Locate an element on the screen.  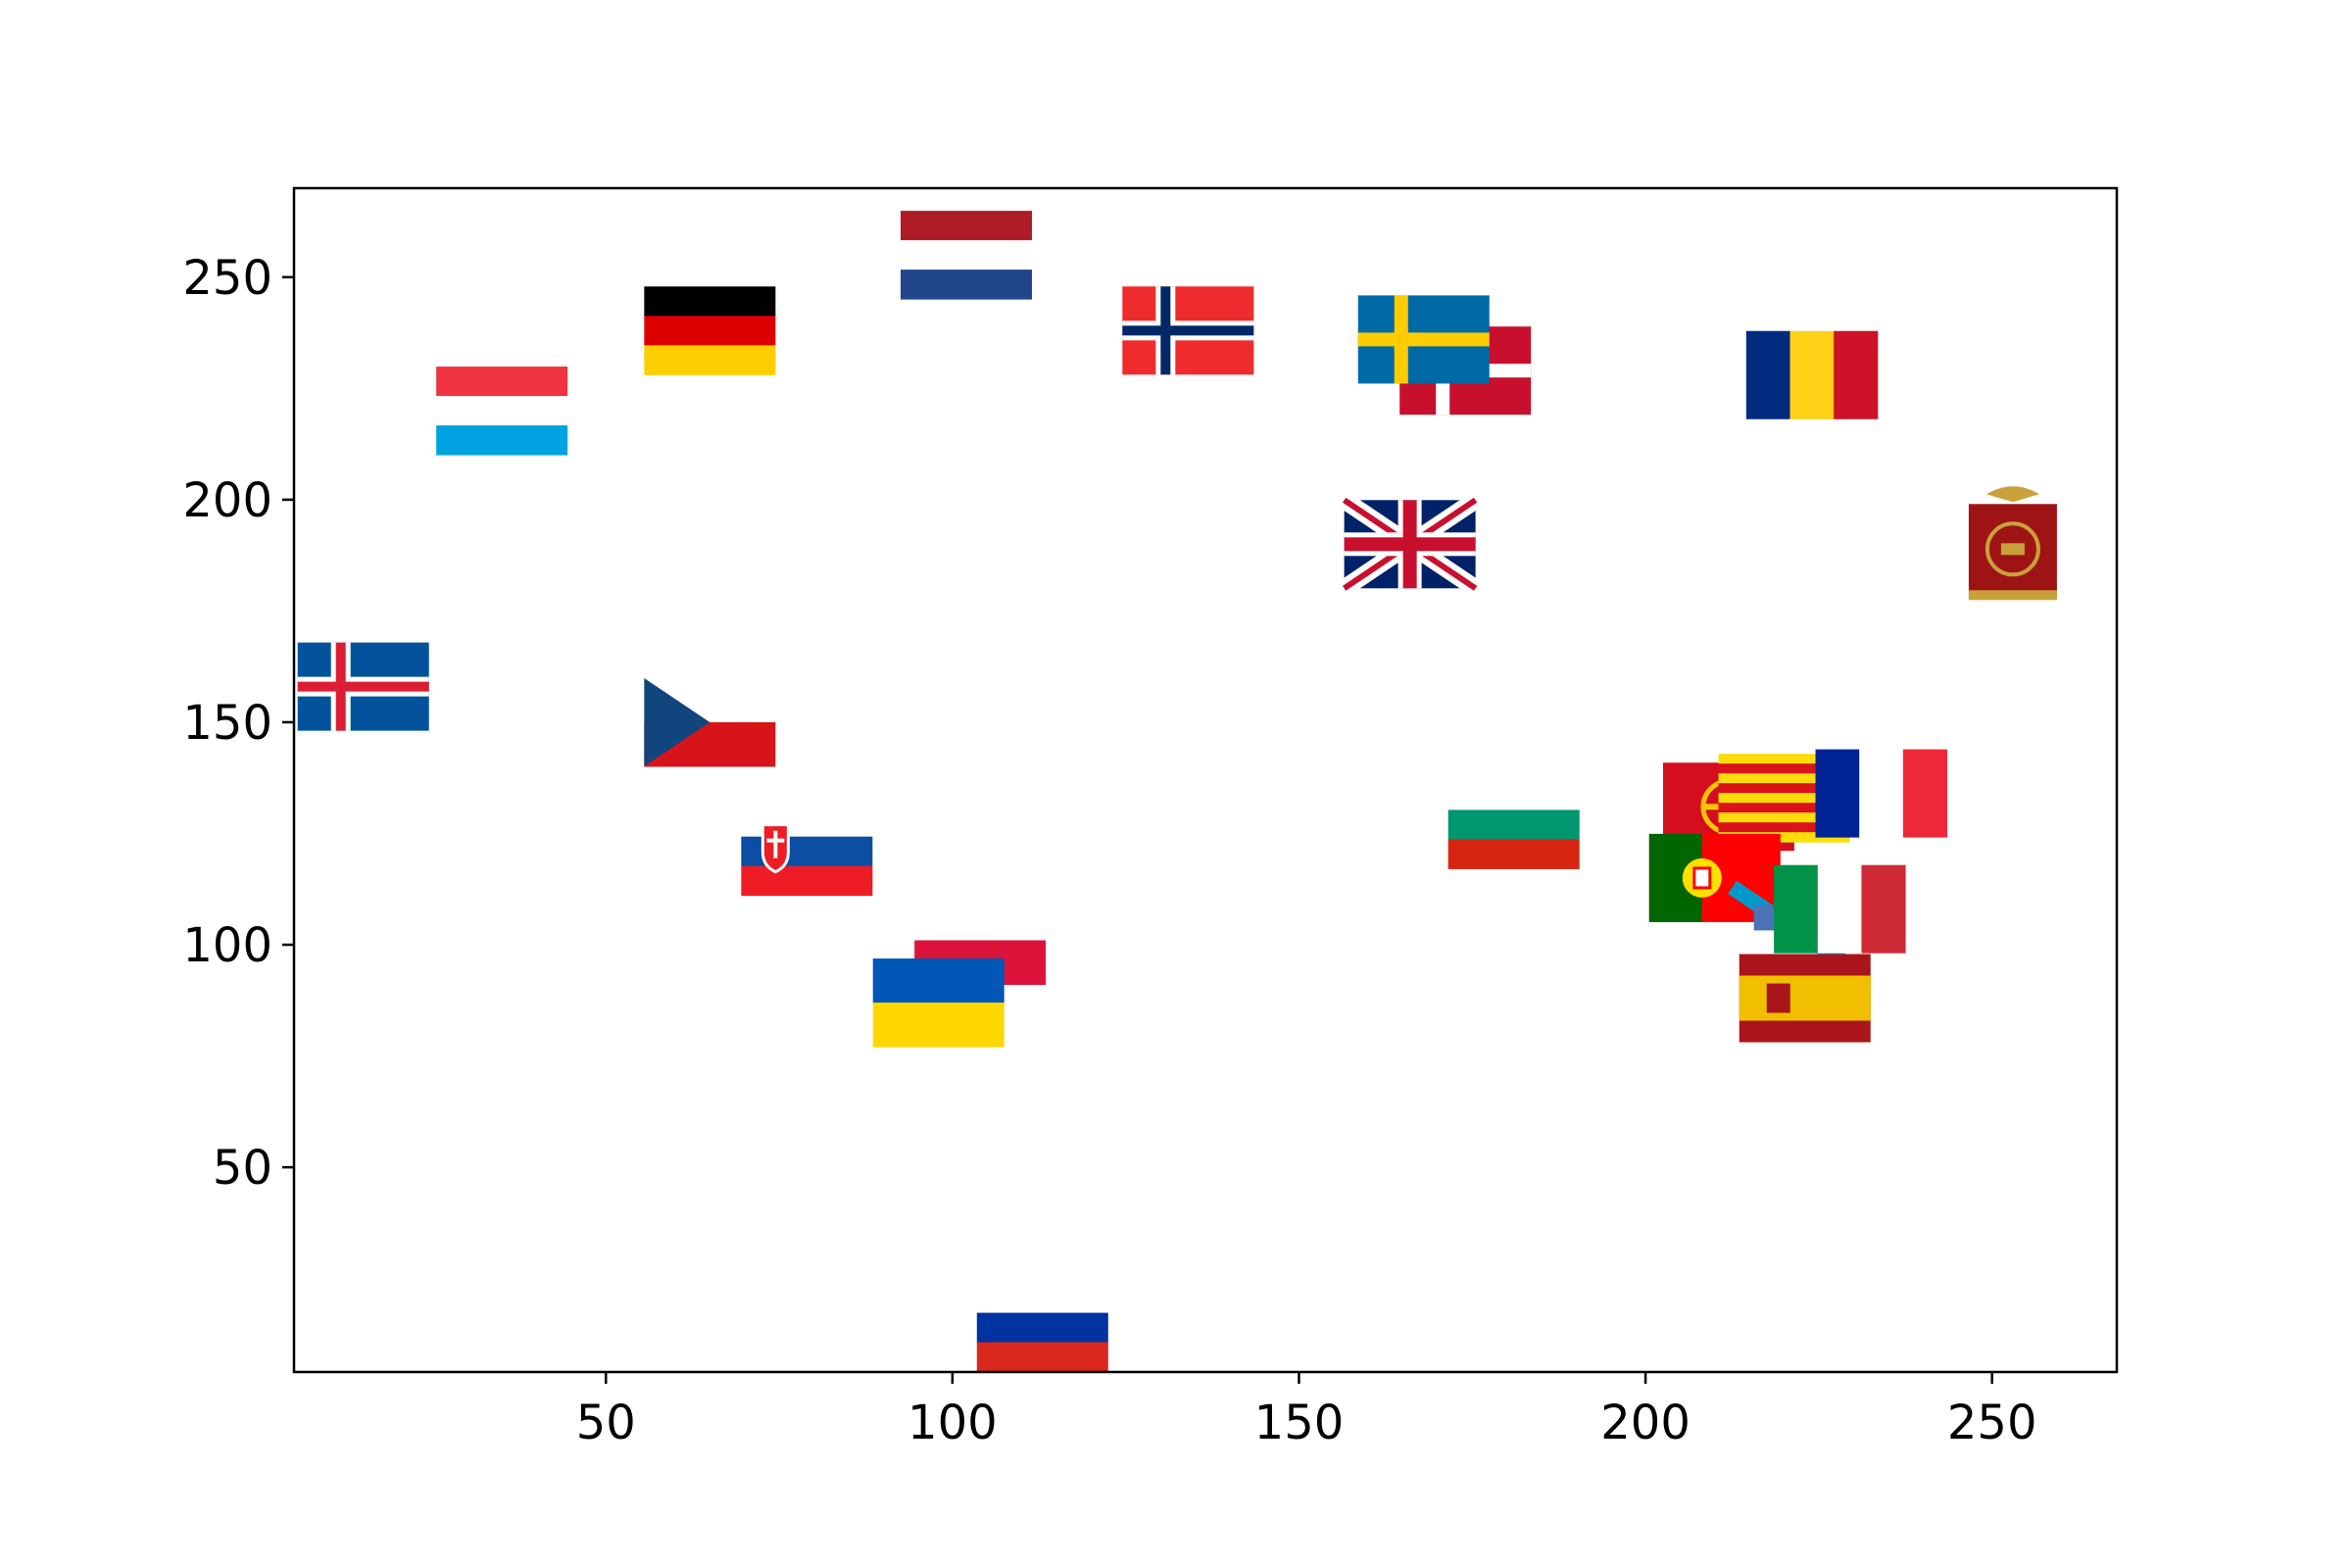
france-flag is located at coordinates (1881, 793).